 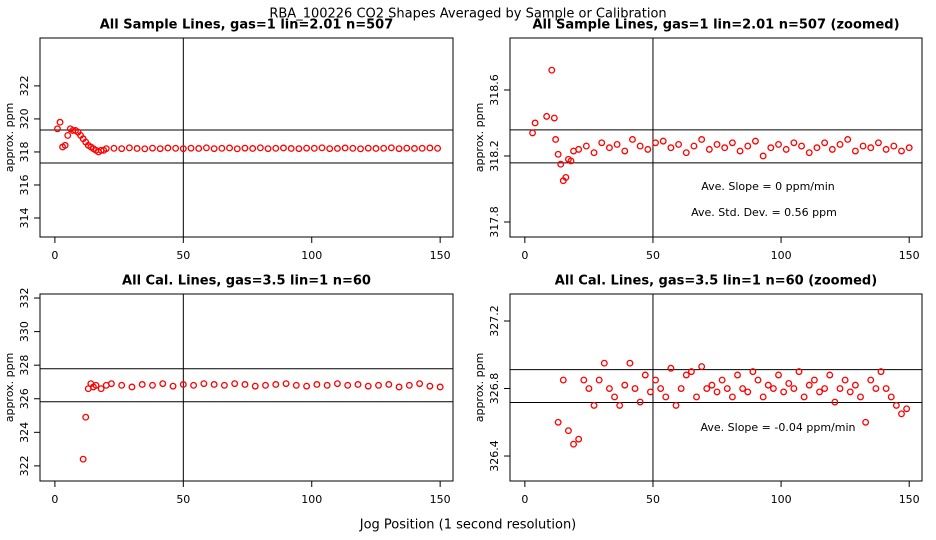 I want to click on x-tick-label: 150, so click(x=909, y=499).